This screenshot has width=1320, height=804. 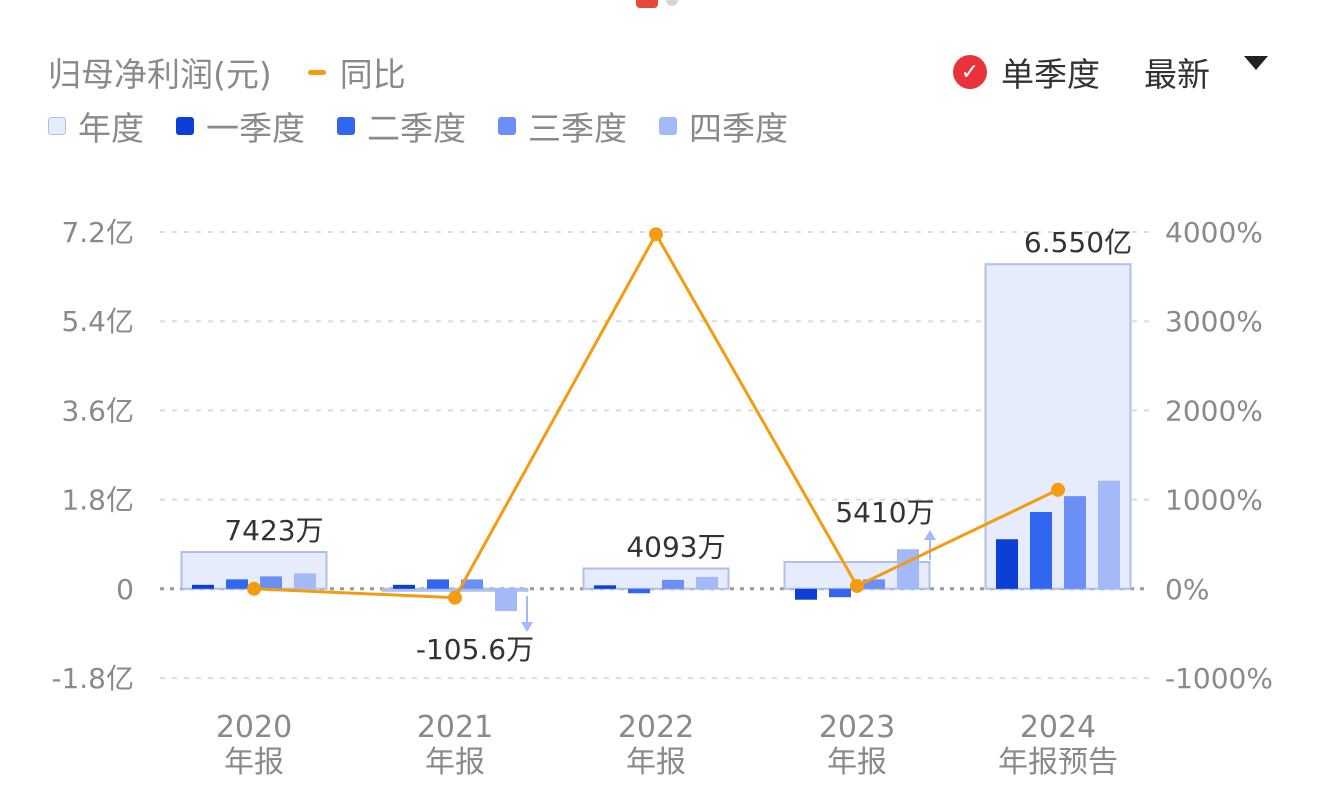 I want to click on annual-value-label: 6.550亿, so click(x=1078, y=242).